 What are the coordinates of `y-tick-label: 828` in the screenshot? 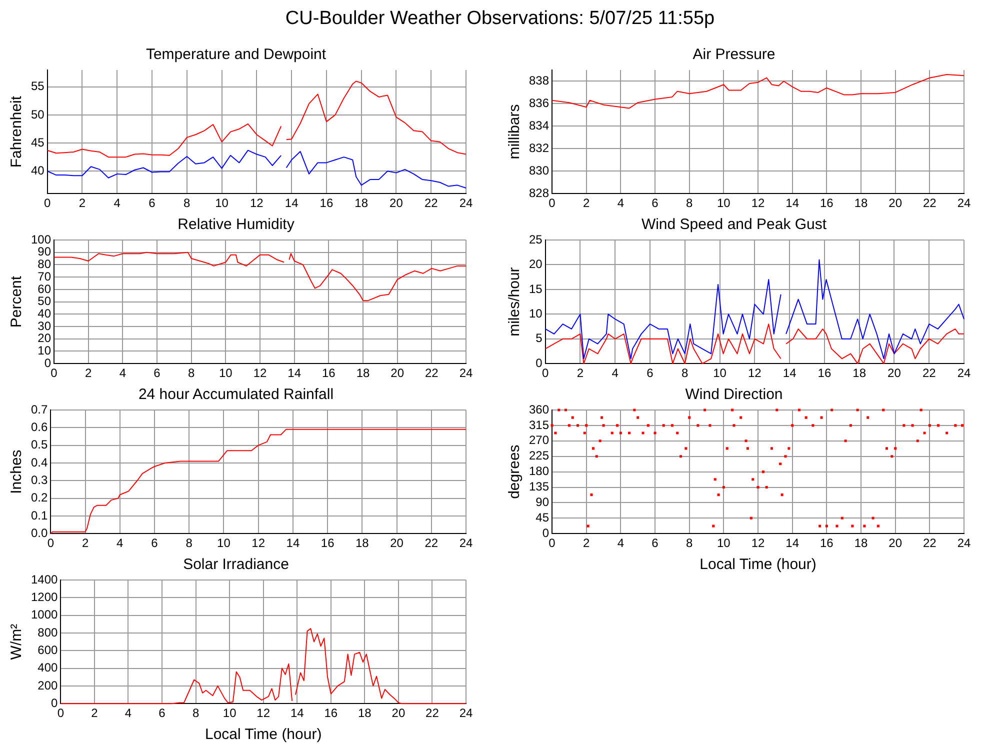 It's located at (539, 193).